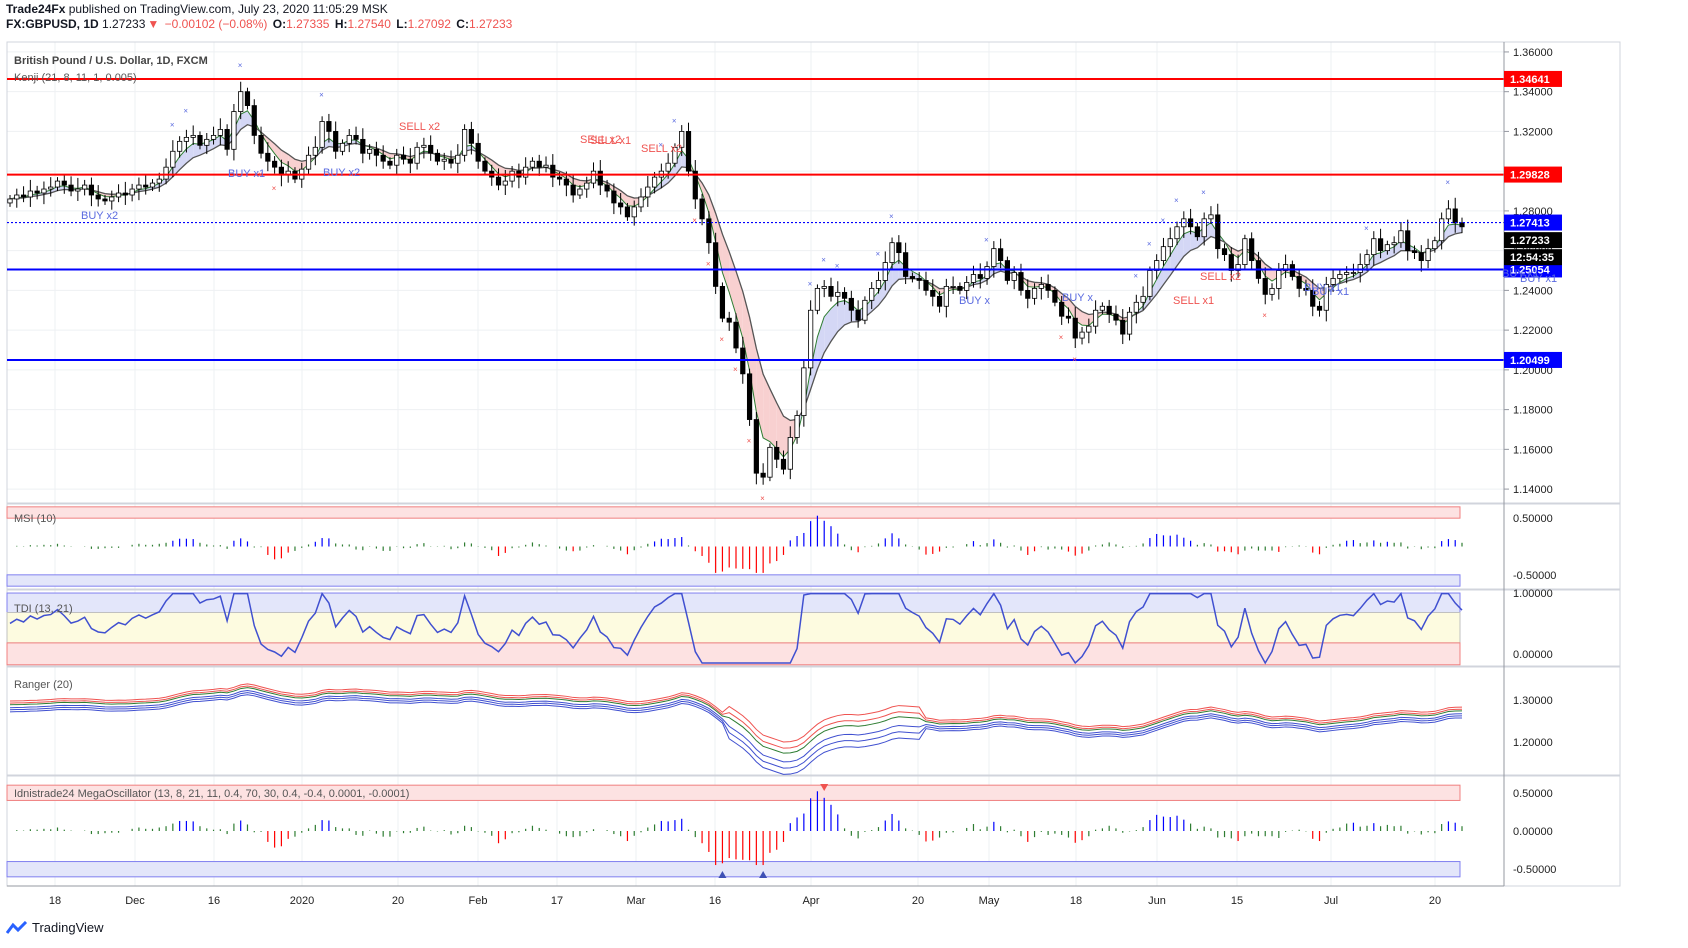 The height and width of the screenshot is (948, 1688). What do you see at coordinates (36, 9) in the screenshot?
I see `publisher: Trade24Fx` at bounding box center [36, 9].